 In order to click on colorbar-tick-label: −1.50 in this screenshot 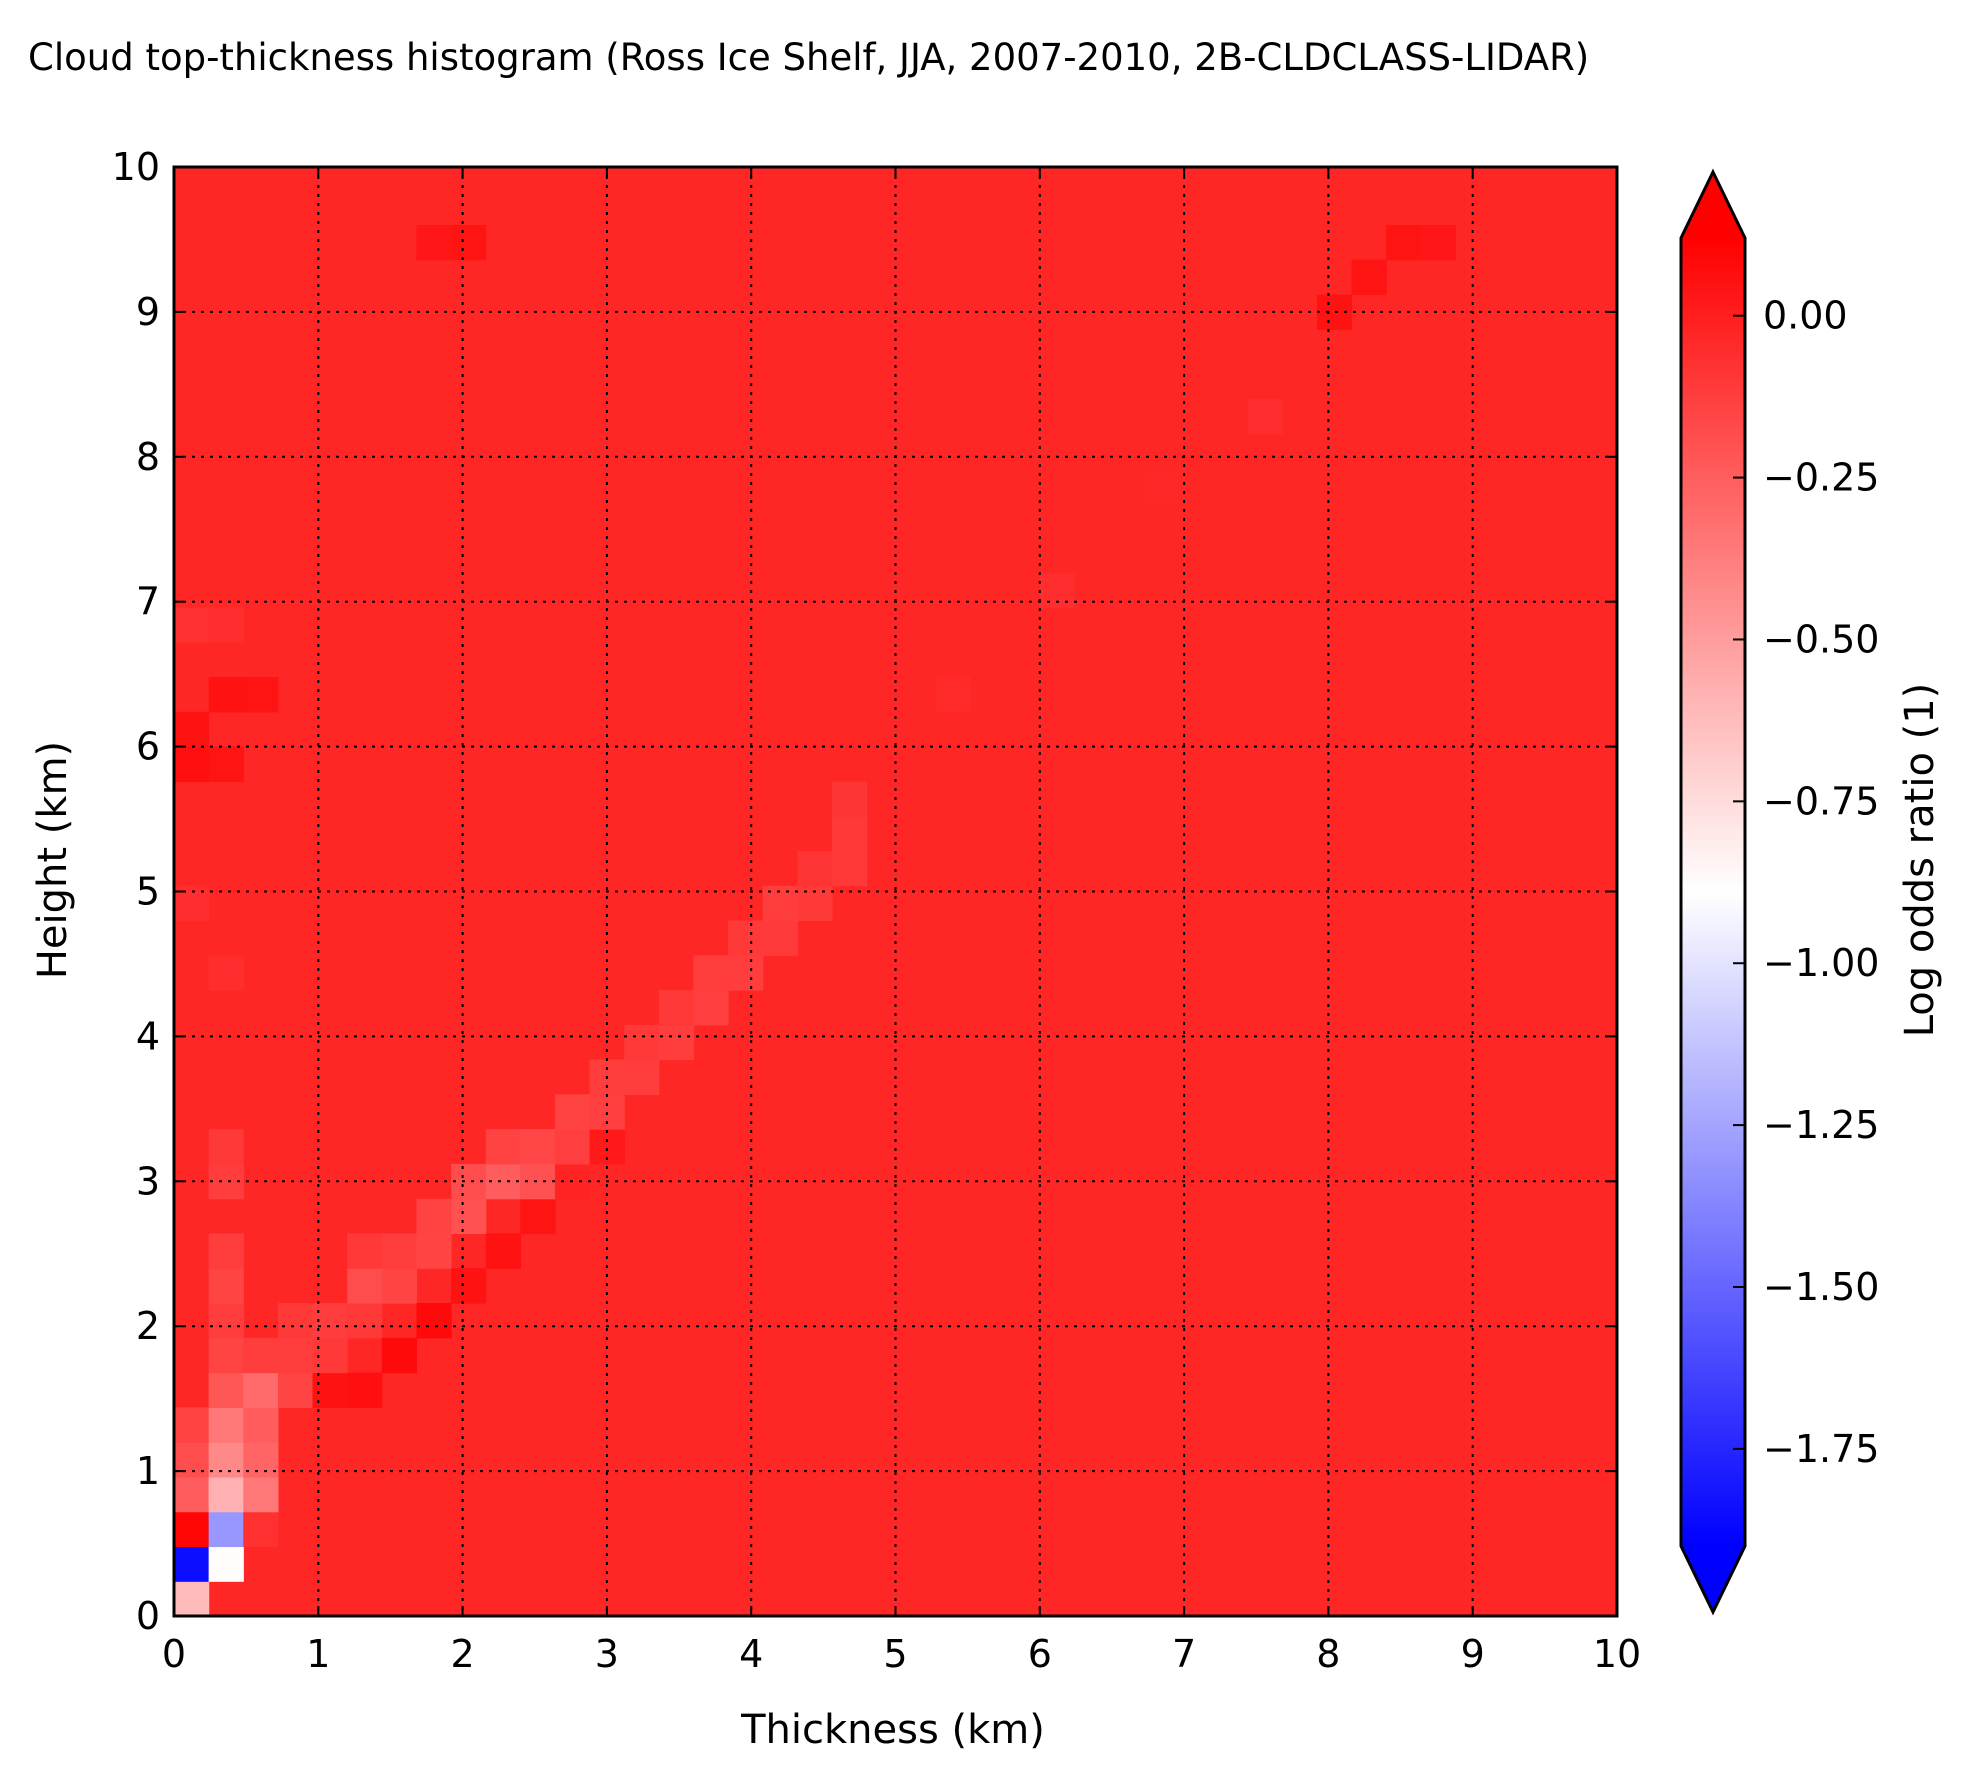, I will do `click(1821, 1287)`.